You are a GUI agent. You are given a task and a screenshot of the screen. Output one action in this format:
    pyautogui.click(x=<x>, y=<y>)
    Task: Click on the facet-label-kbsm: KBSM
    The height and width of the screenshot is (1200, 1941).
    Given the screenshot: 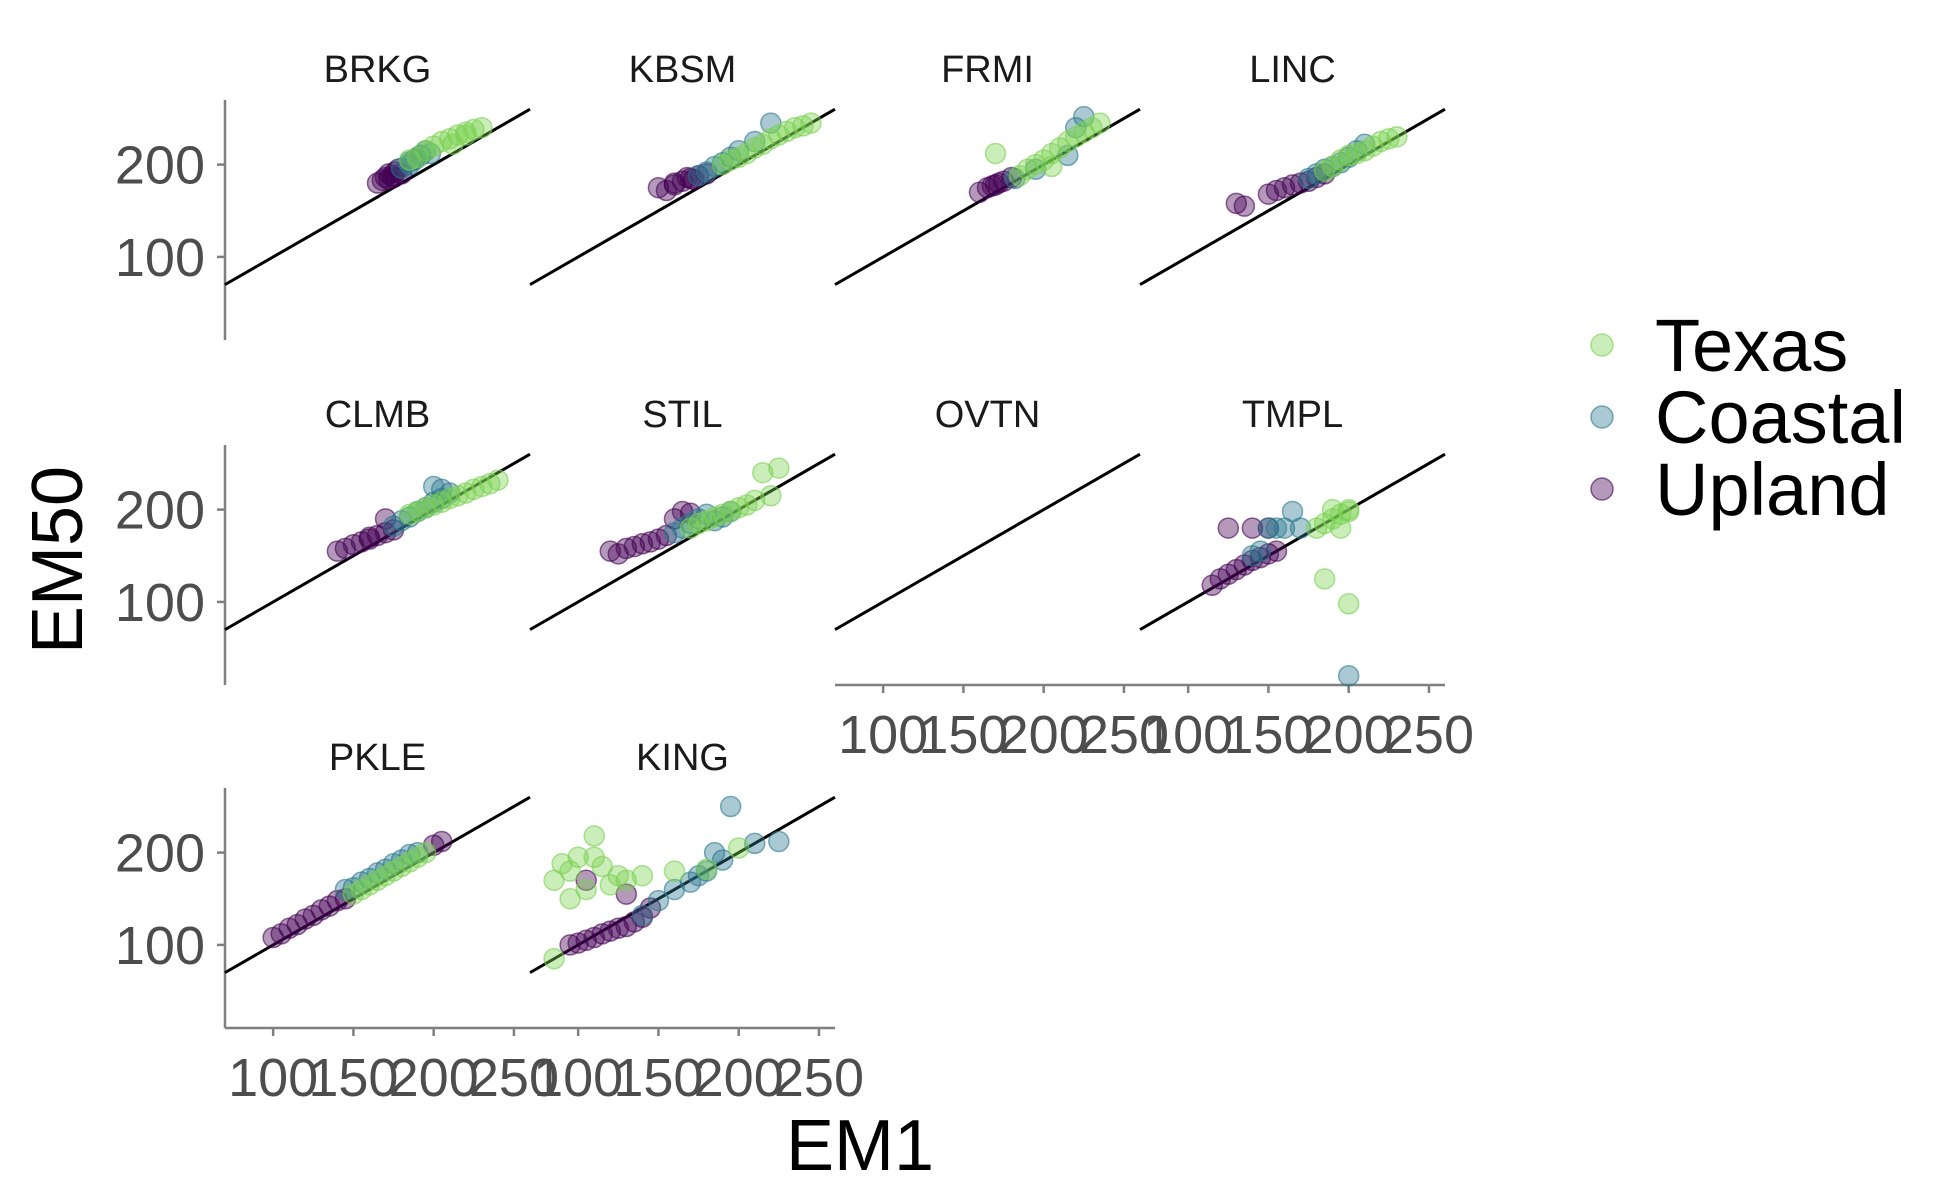 What is the action you would take?
    pyautogui.click(x=683, y=70)
    